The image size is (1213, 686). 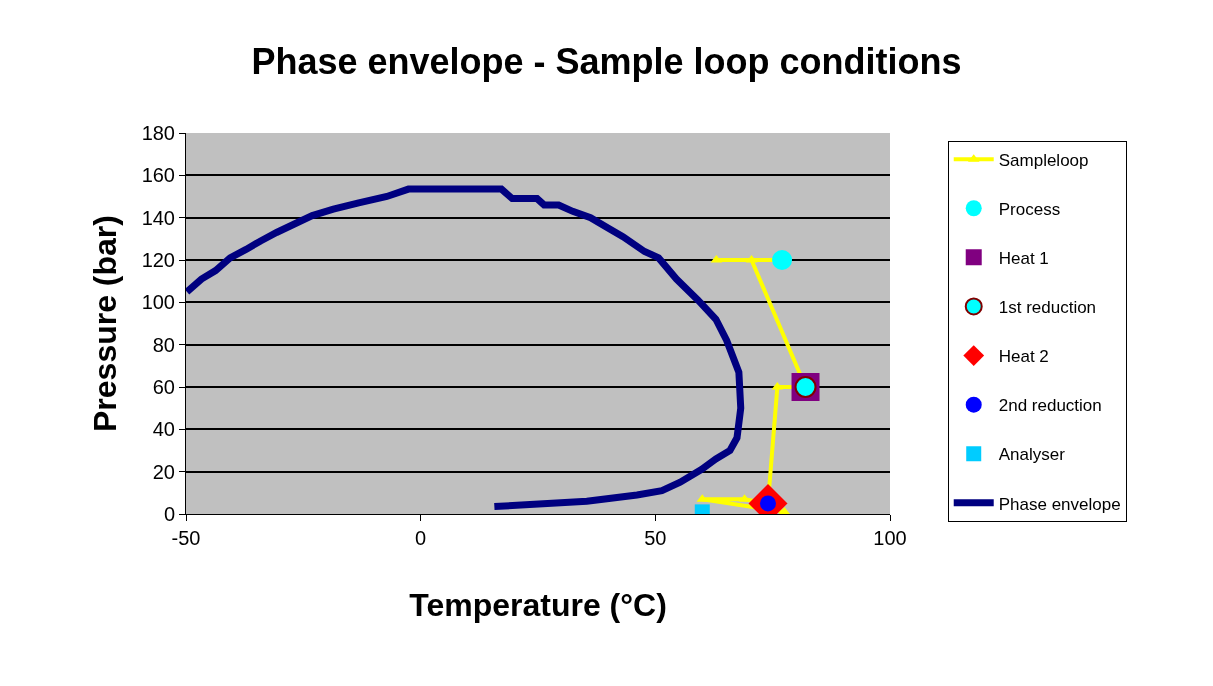 I want to click on x-tick-label: 0, so click(x=421, y=538).